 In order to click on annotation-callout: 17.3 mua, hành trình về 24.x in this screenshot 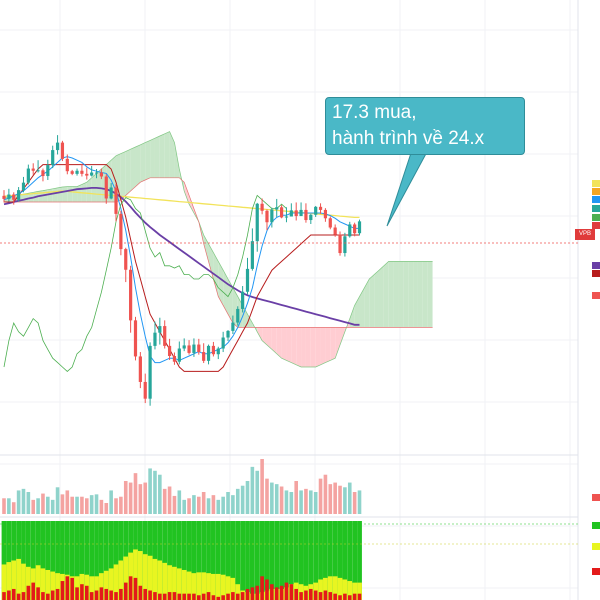, I will do `click(425, 126)`.